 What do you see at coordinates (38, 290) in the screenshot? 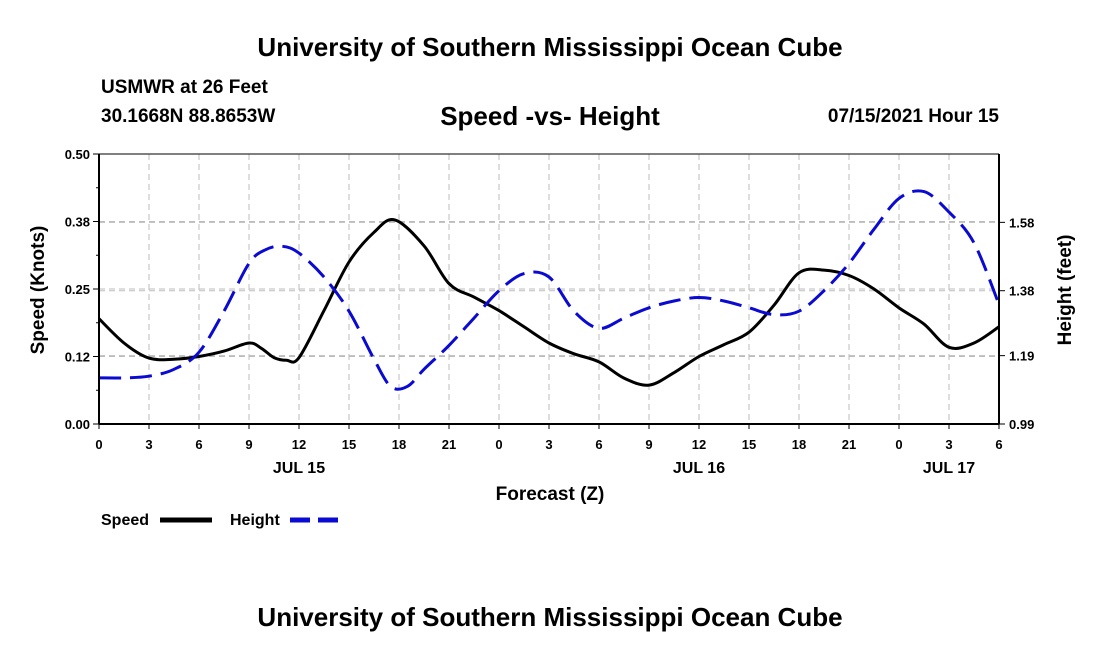
I see `y-axis-label: Speed (Knots)` at bounding box center [38, 290].